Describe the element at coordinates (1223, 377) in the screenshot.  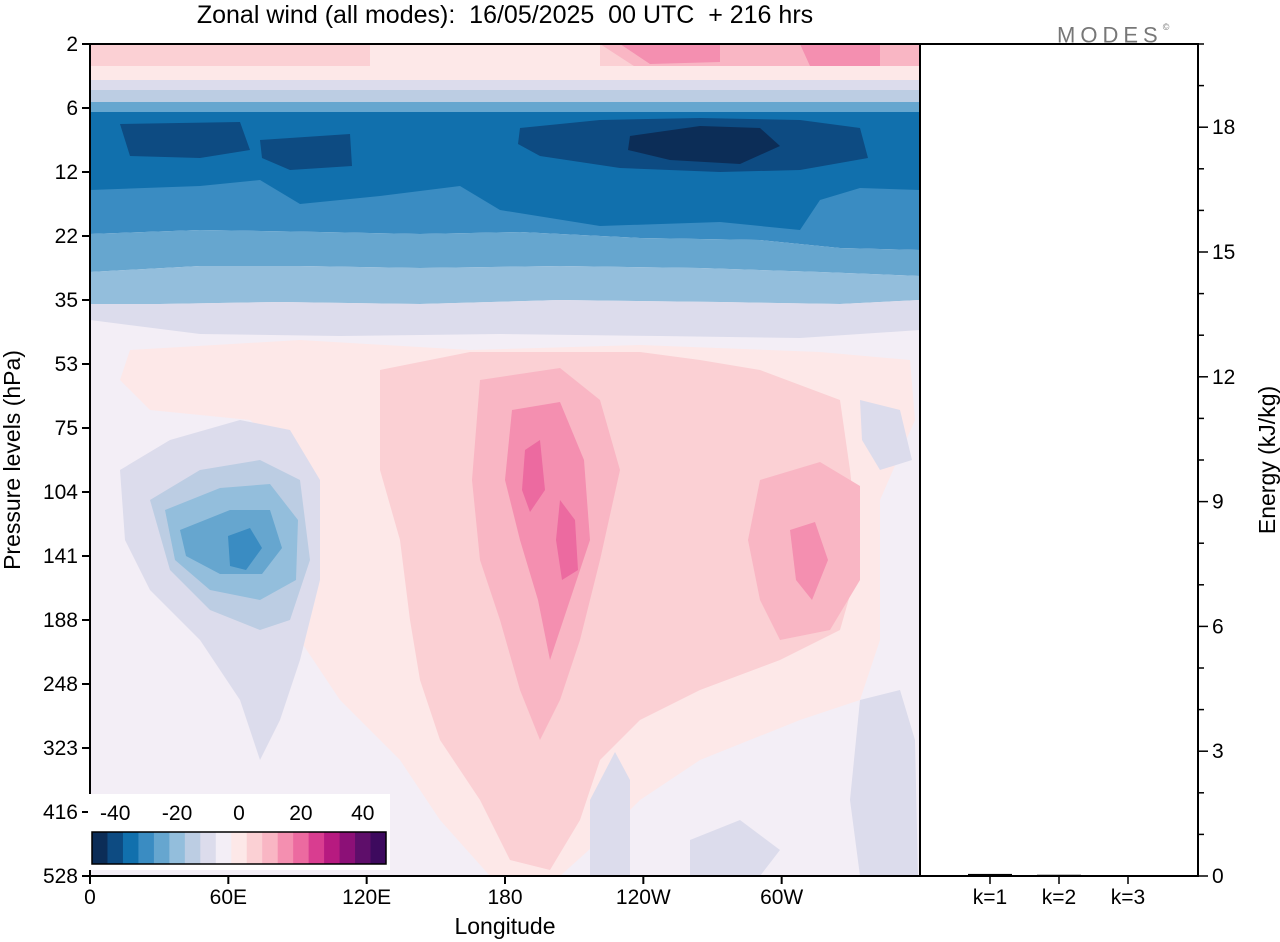
I see `energy-tick-label: 12` at that location.